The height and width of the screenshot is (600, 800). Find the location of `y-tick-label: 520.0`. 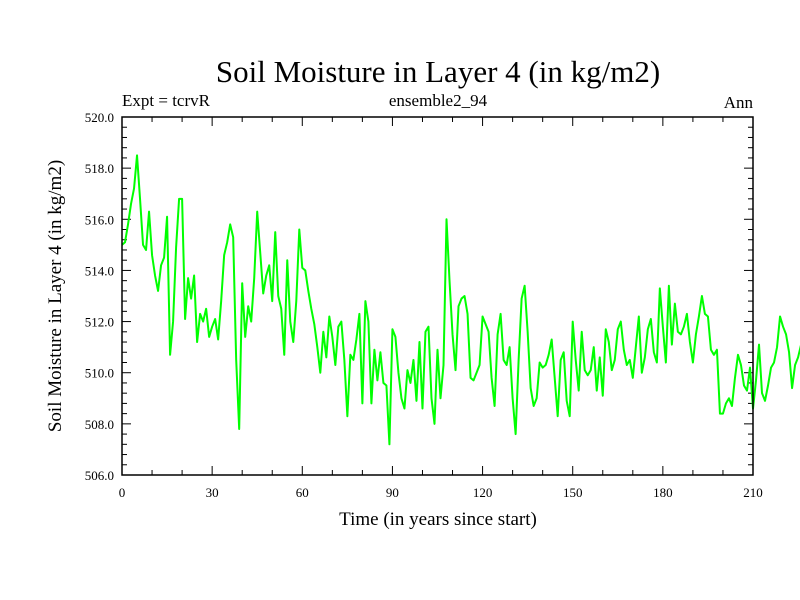

y-tick-label: 520.0 is located at coordinates (99, 117).